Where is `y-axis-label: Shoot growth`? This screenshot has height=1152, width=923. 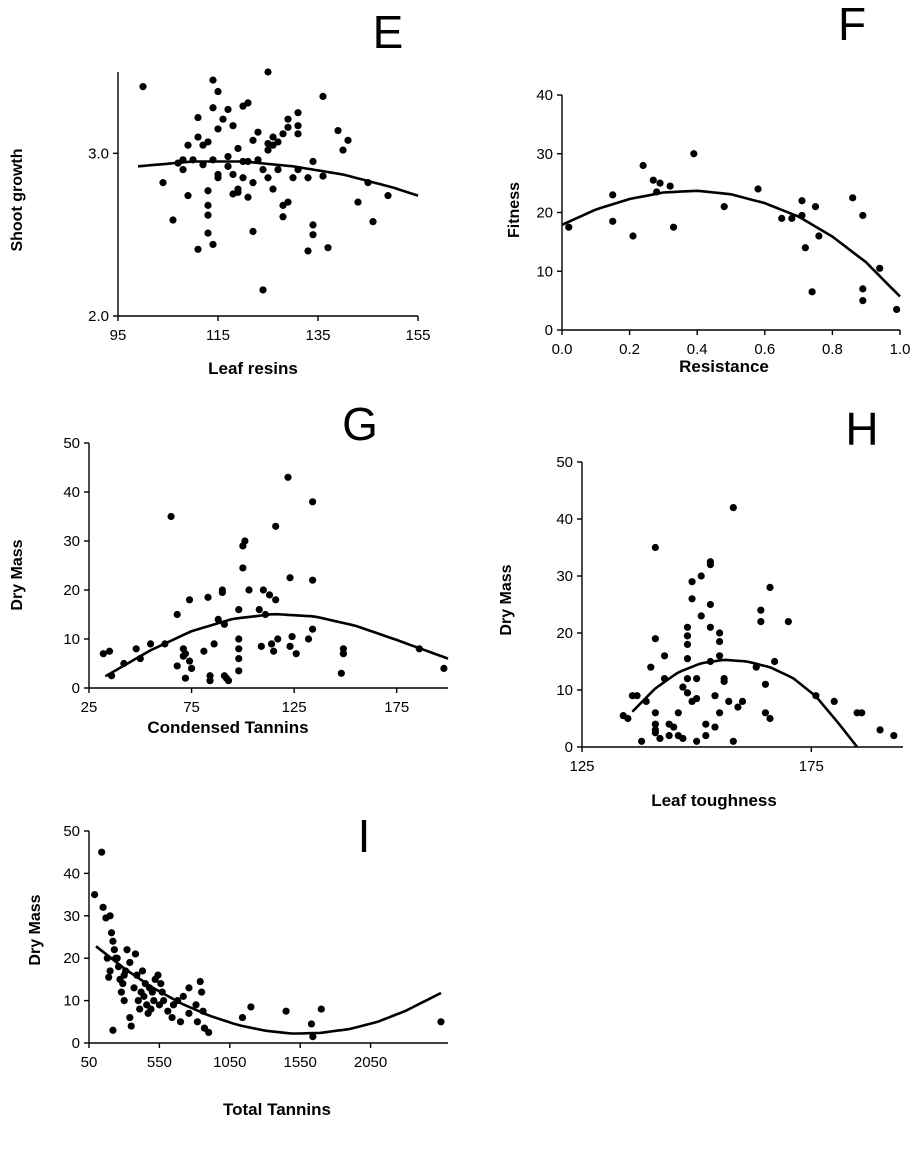 y-axis-label: Shoot growth is located at coordinates (17, 199).